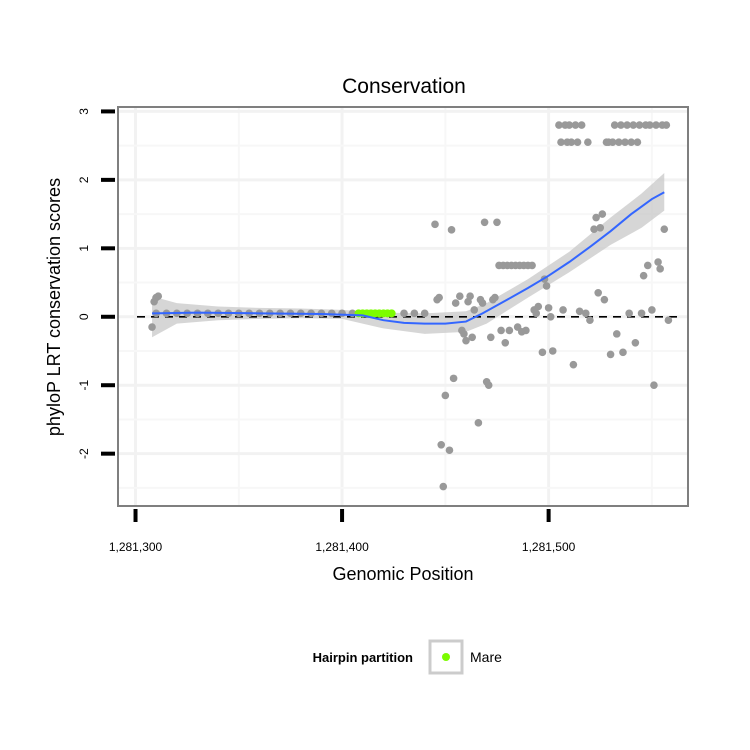  I want to click on x-tick-label: 1,281,400, so click(342, 547).